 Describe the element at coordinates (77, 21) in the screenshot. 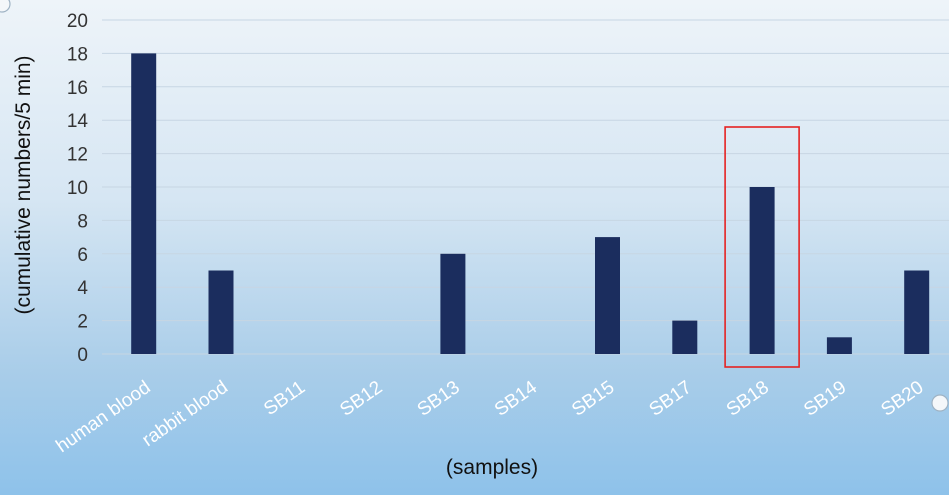

I see `y-tick-label: 20` at that location.